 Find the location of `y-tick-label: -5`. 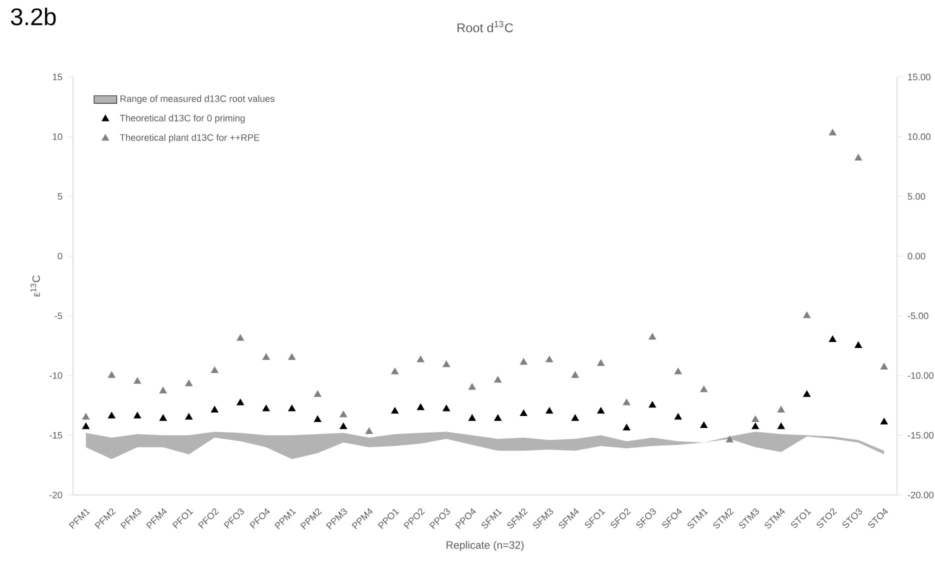

y-tick-label: -5 is located at coordinates (58, 316).